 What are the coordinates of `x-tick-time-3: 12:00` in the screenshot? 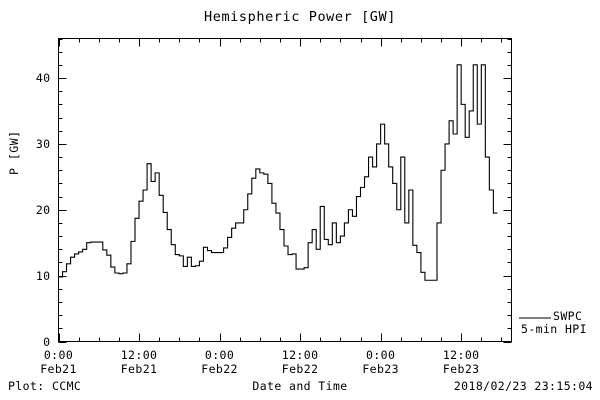 It's located at (300, 355).